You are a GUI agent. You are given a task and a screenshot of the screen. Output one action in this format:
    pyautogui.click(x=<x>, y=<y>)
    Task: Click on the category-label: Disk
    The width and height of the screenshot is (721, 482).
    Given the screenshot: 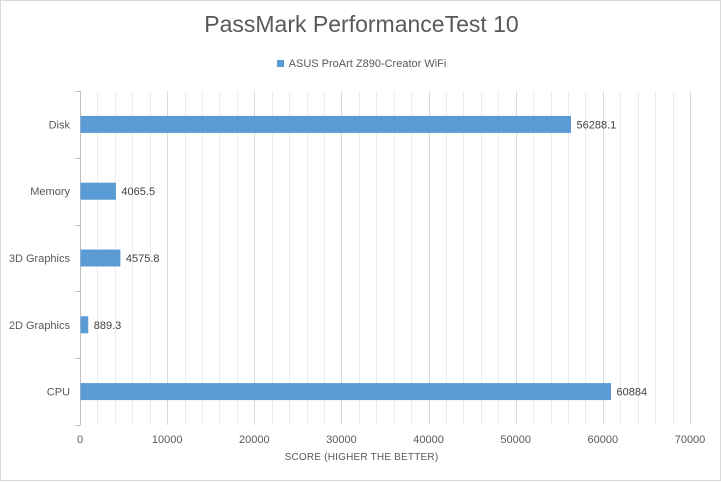 What is the action you would take?
    pyautogui.click(x=60, y=125)
    